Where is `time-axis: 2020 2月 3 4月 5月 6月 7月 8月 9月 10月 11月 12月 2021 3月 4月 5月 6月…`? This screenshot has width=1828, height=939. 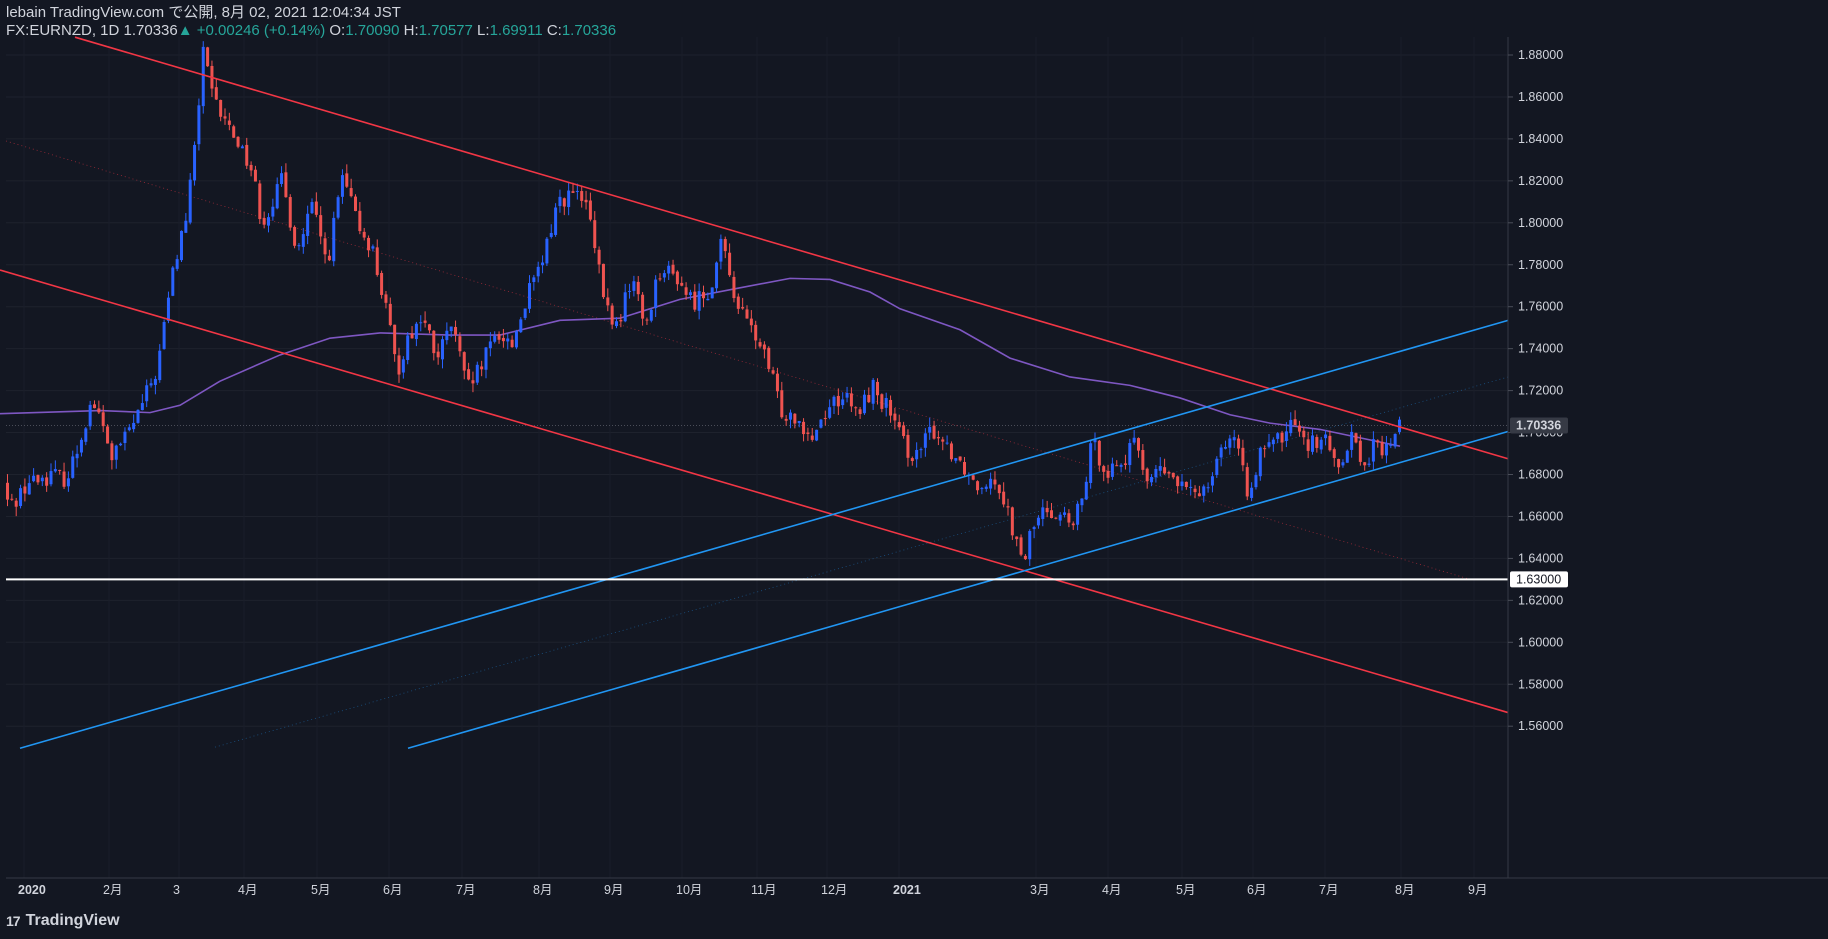
time-axis: 2020 2月 3 4月 5月 6月 7月 8月 9月 10月 11月 12月 2021 3月 4月 5月 6月… is located at coordinates (752, 890).